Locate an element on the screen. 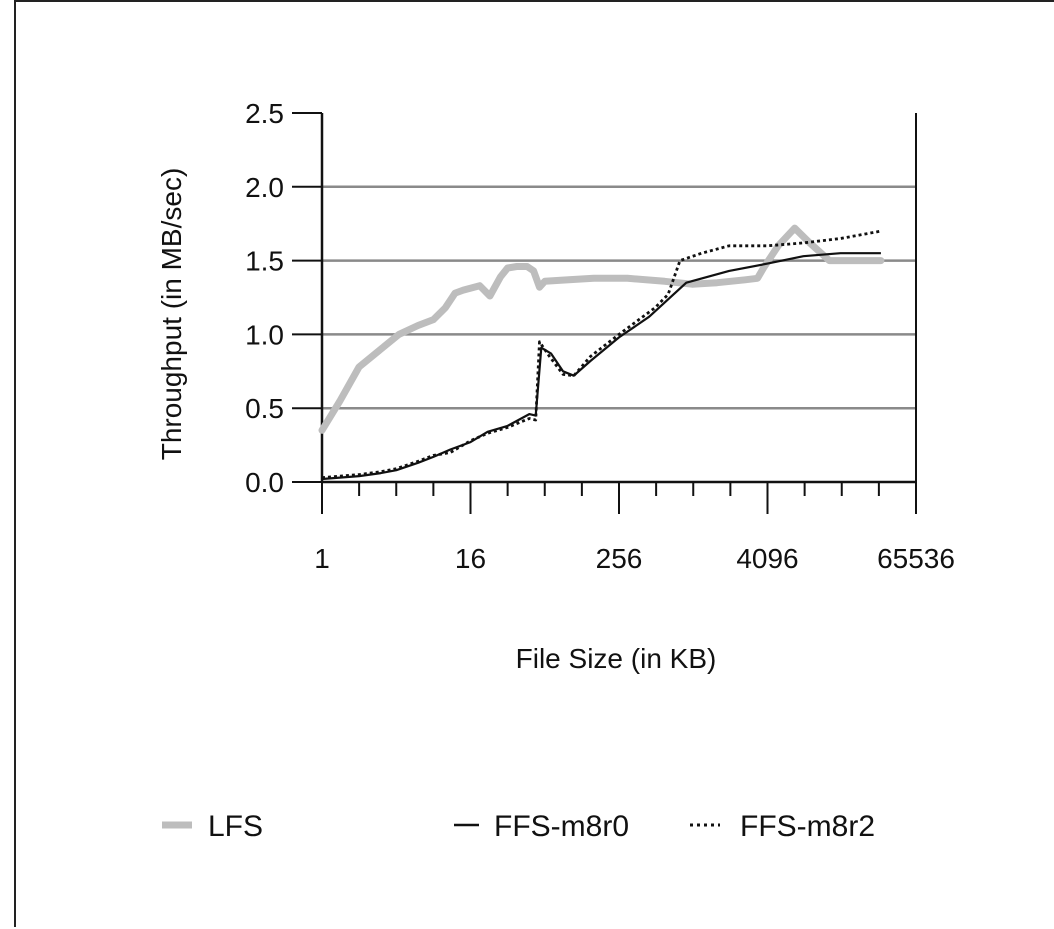 Image resolution: width=1054 pixels, height=929 pixels. data-series is located at coordinates (601, 352).